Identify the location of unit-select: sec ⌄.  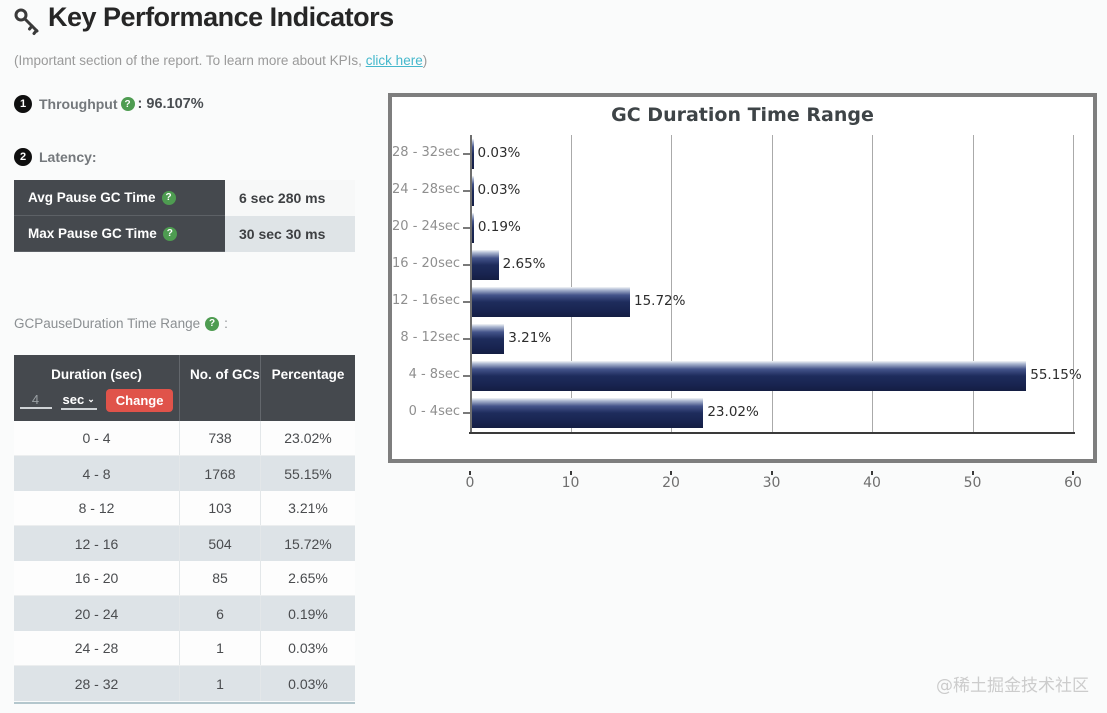
(78, 400).